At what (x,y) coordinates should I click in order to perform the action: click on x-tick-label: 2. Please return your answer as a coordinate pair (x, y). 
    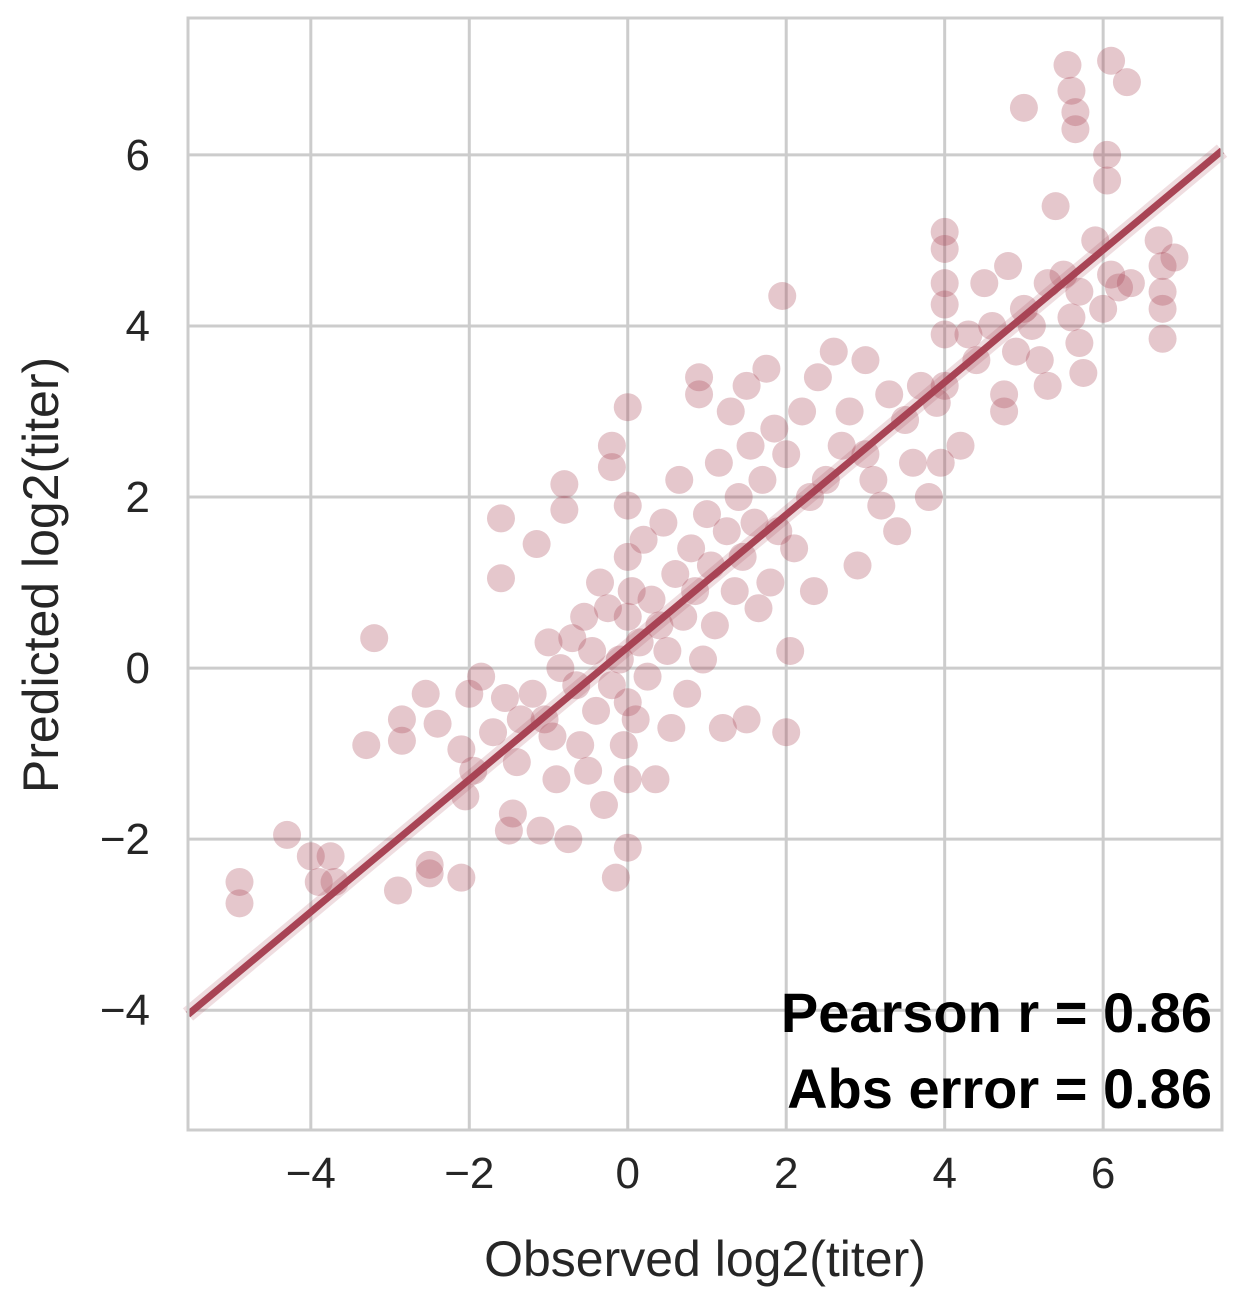
    Looking at the image, I should click on (786, 1173).